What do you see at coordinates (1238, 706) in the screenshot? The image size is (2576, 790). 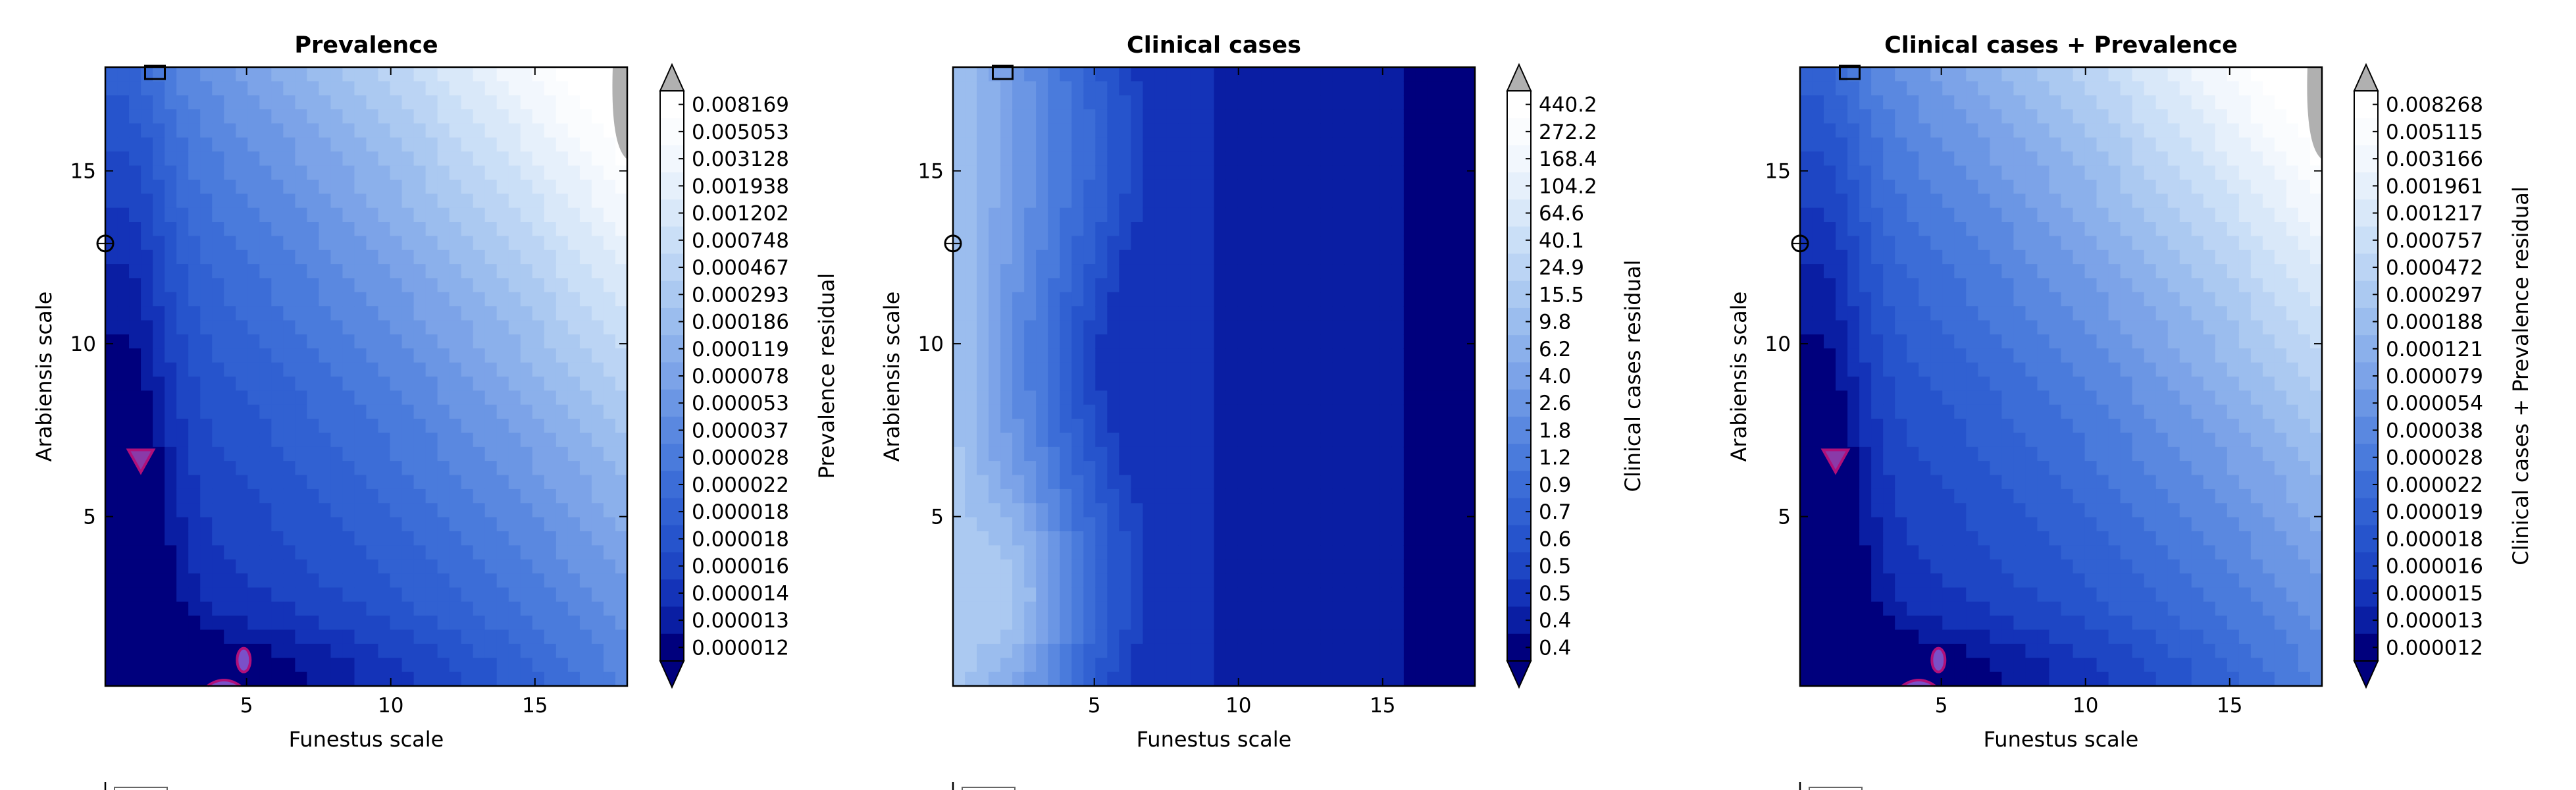 I see `x-tick-label: 10` at bounding box center [1238, 706].